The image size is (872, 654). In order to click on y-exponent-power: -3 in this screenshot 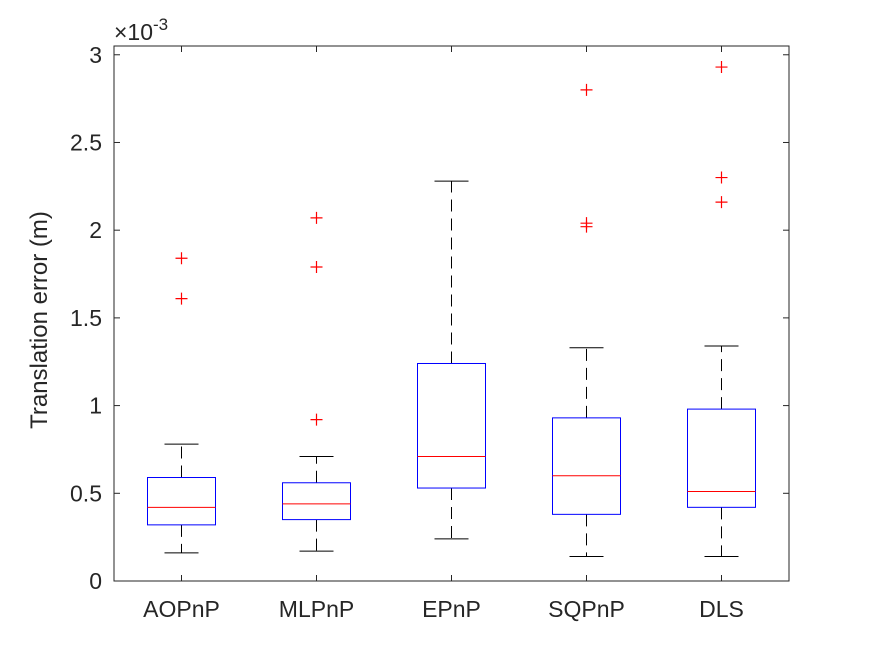, I will do `click(160, 24)`.